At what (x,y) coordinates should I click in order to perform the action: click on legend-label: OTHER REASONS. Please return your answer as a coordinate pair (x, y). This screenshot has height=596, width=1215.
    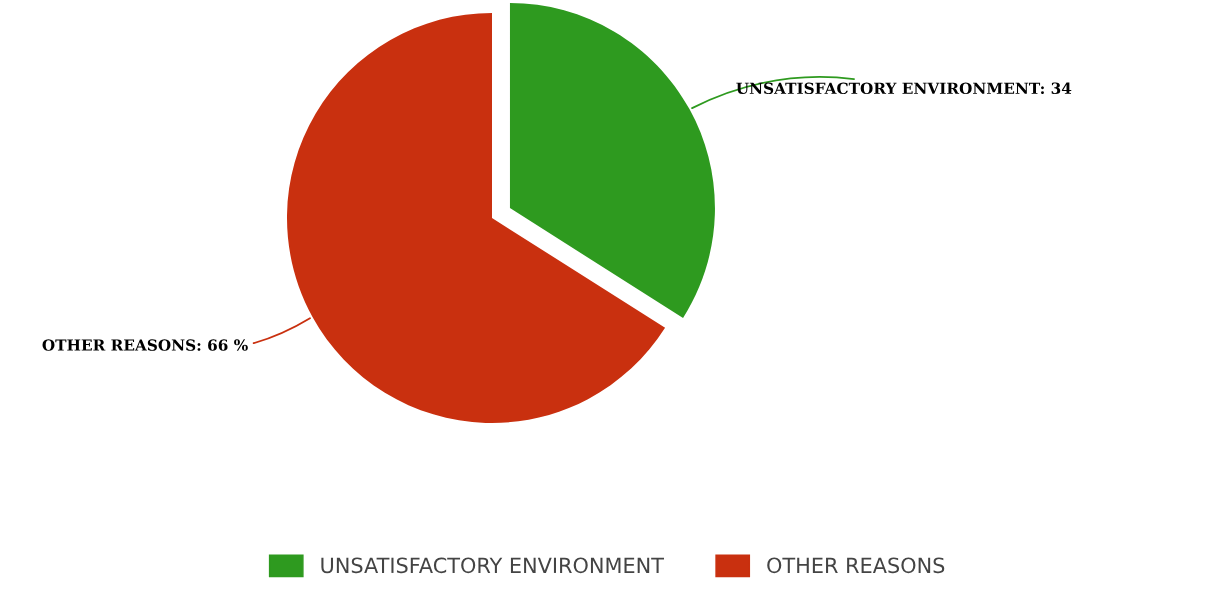
    Looking at the image, I should click on (856, 565).